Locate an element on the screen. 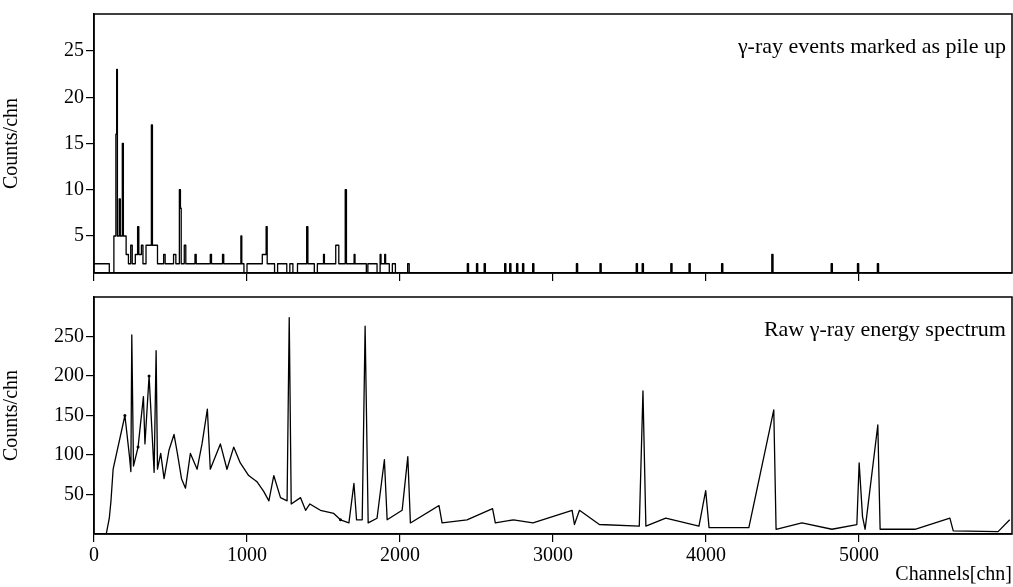 The image size is (1013, 587). x-axis-title: Channels[chn] is located at coordinates (953, 573).